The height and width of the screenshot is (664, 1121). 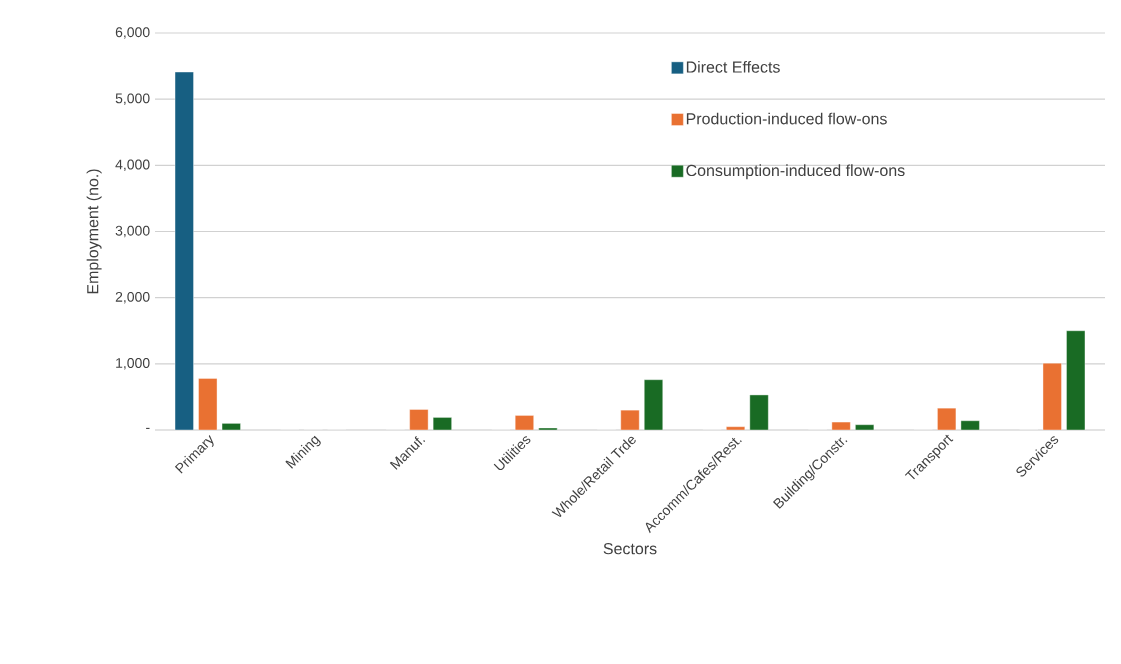 I want to click on y-axis-title: Employment (no.), so click(x=94, y=231).